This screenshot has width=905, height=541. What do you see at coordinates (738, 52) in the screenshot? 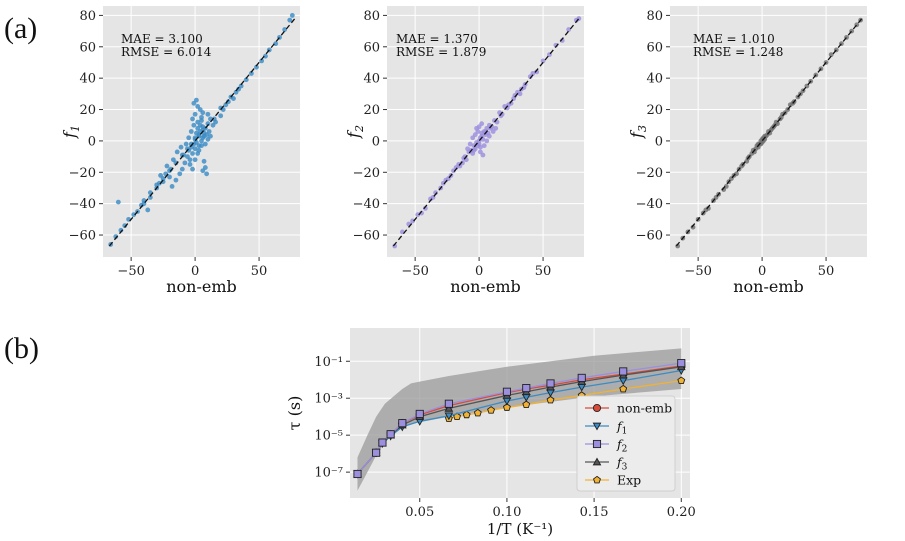
I see `rmse-annotation: RMSE = 1.248` at bounding box center [738, 52].